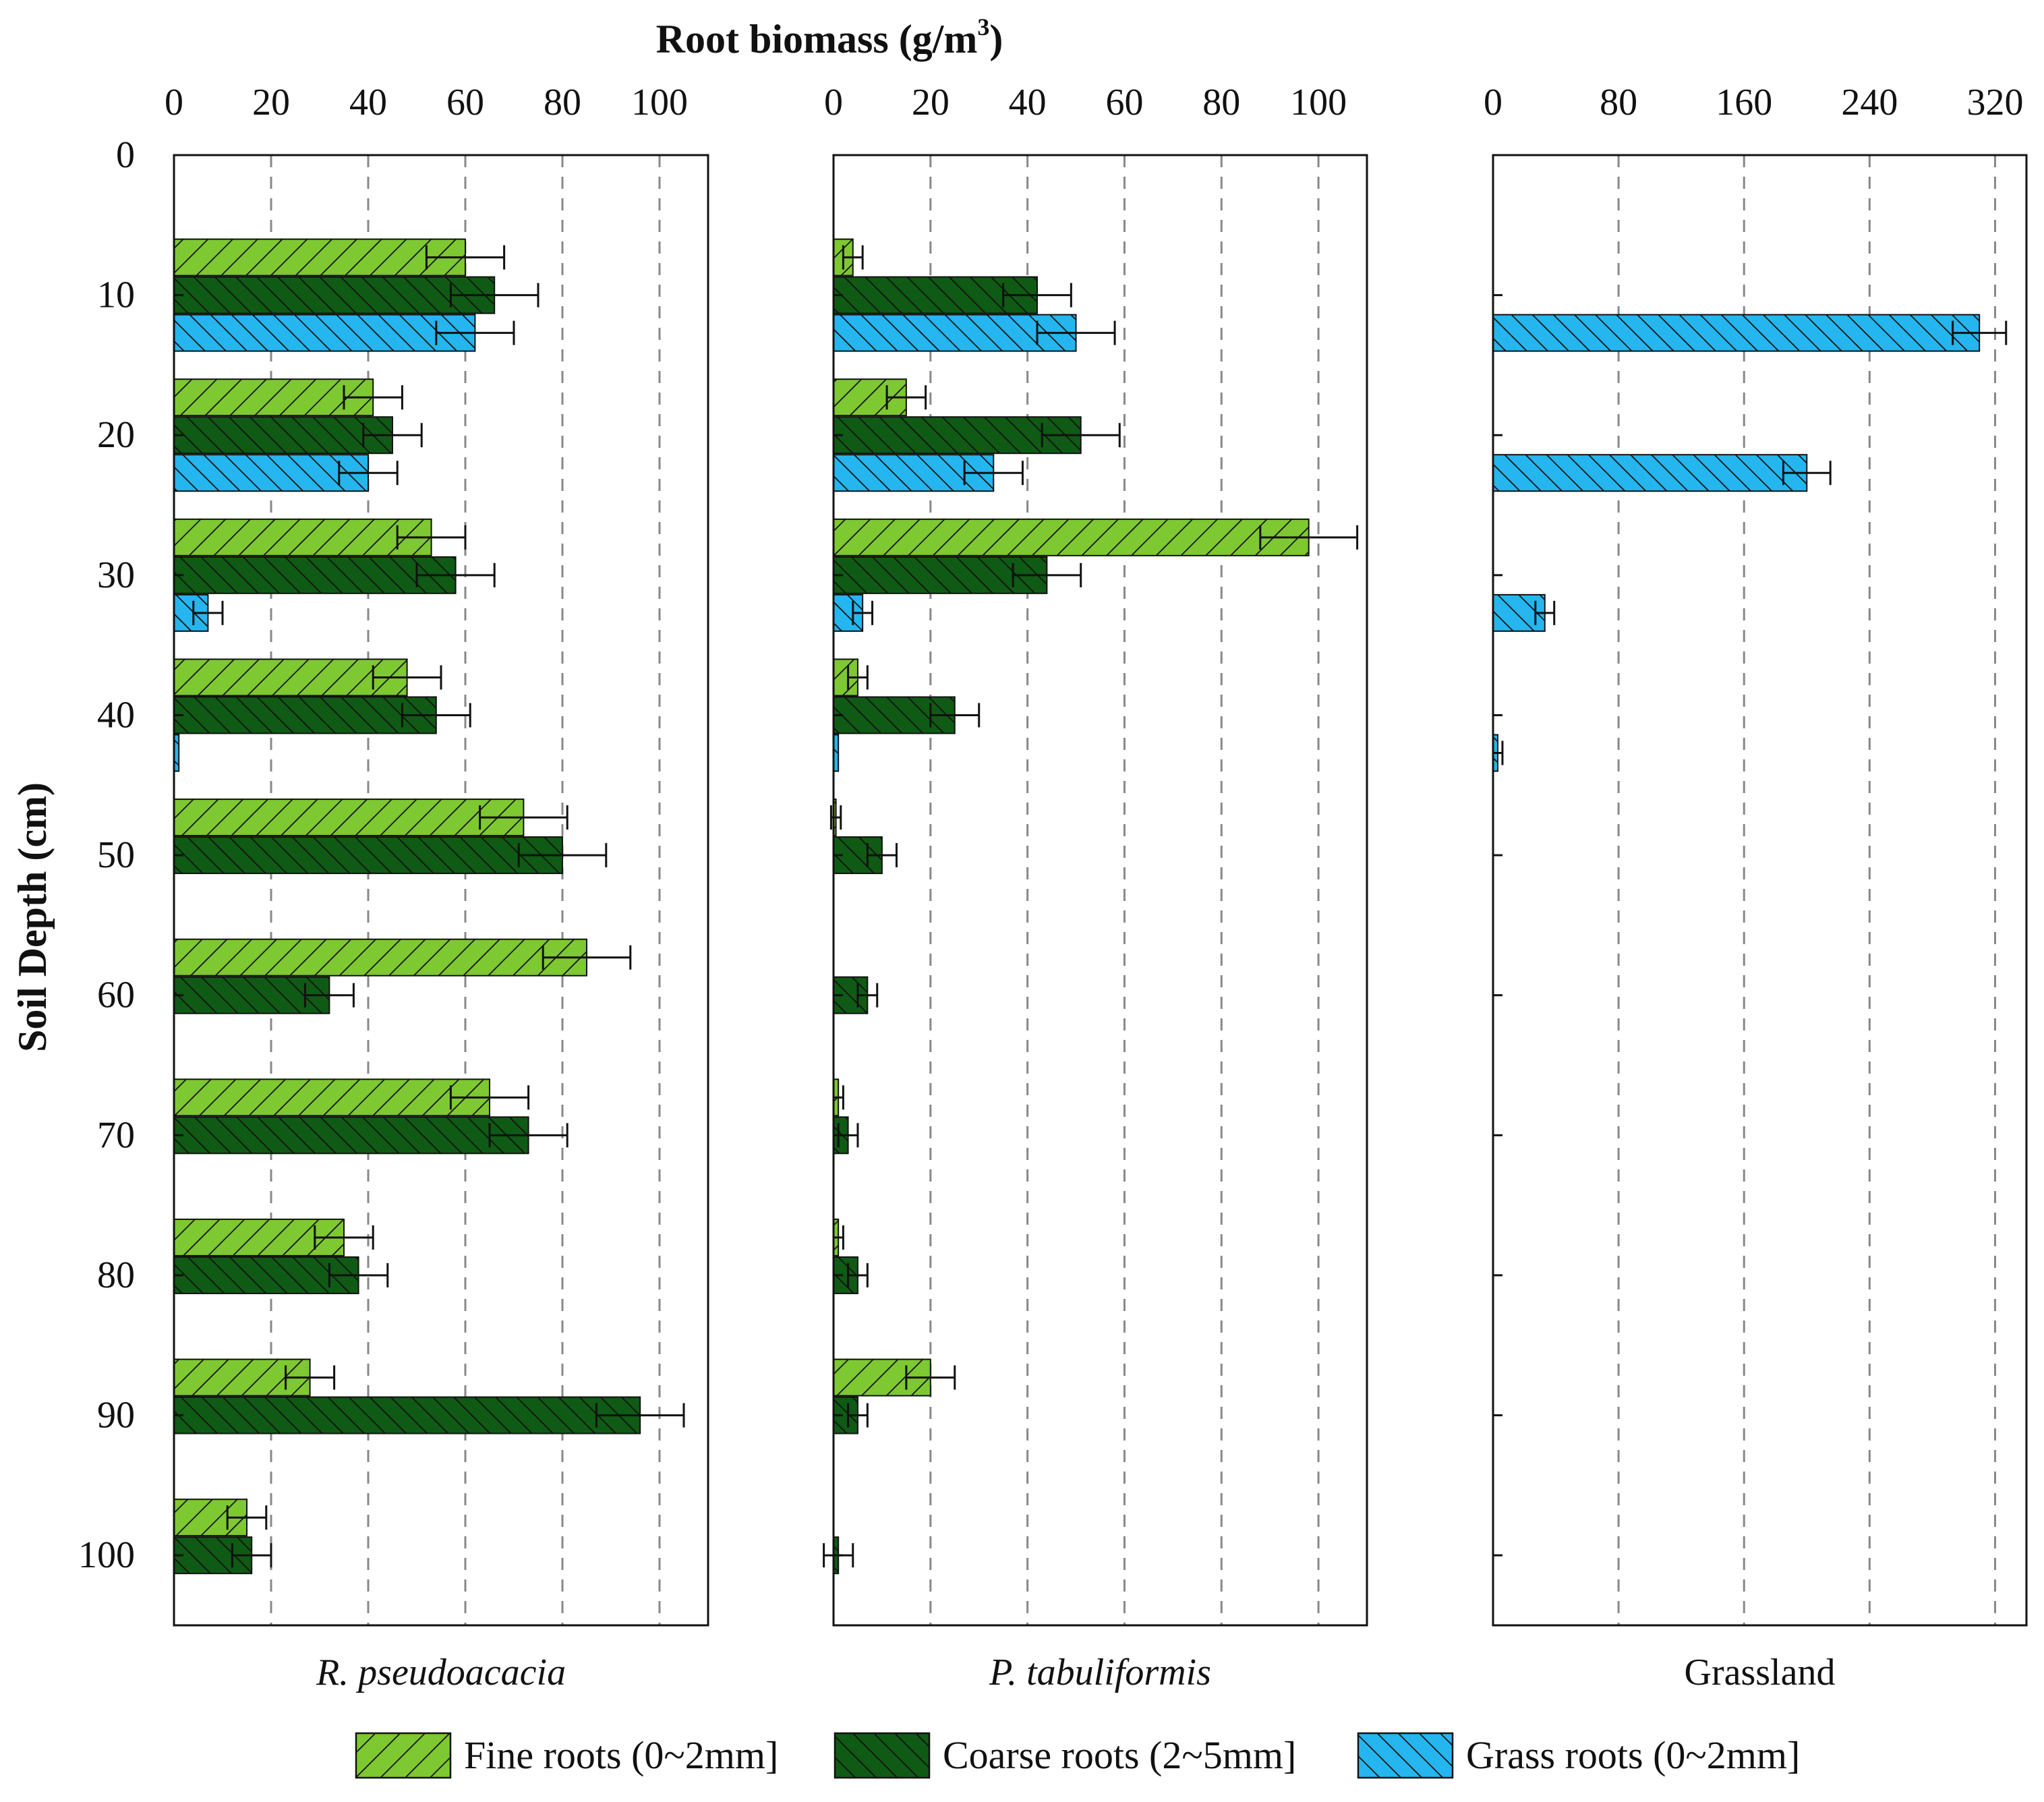 The width and height of the screenshot is (2044, 1802). What do you see at coordinates (32, 917) in the screenshot?
I see `y-axis-label: Soil Depth (cm)` at bounding box center [32, 917].